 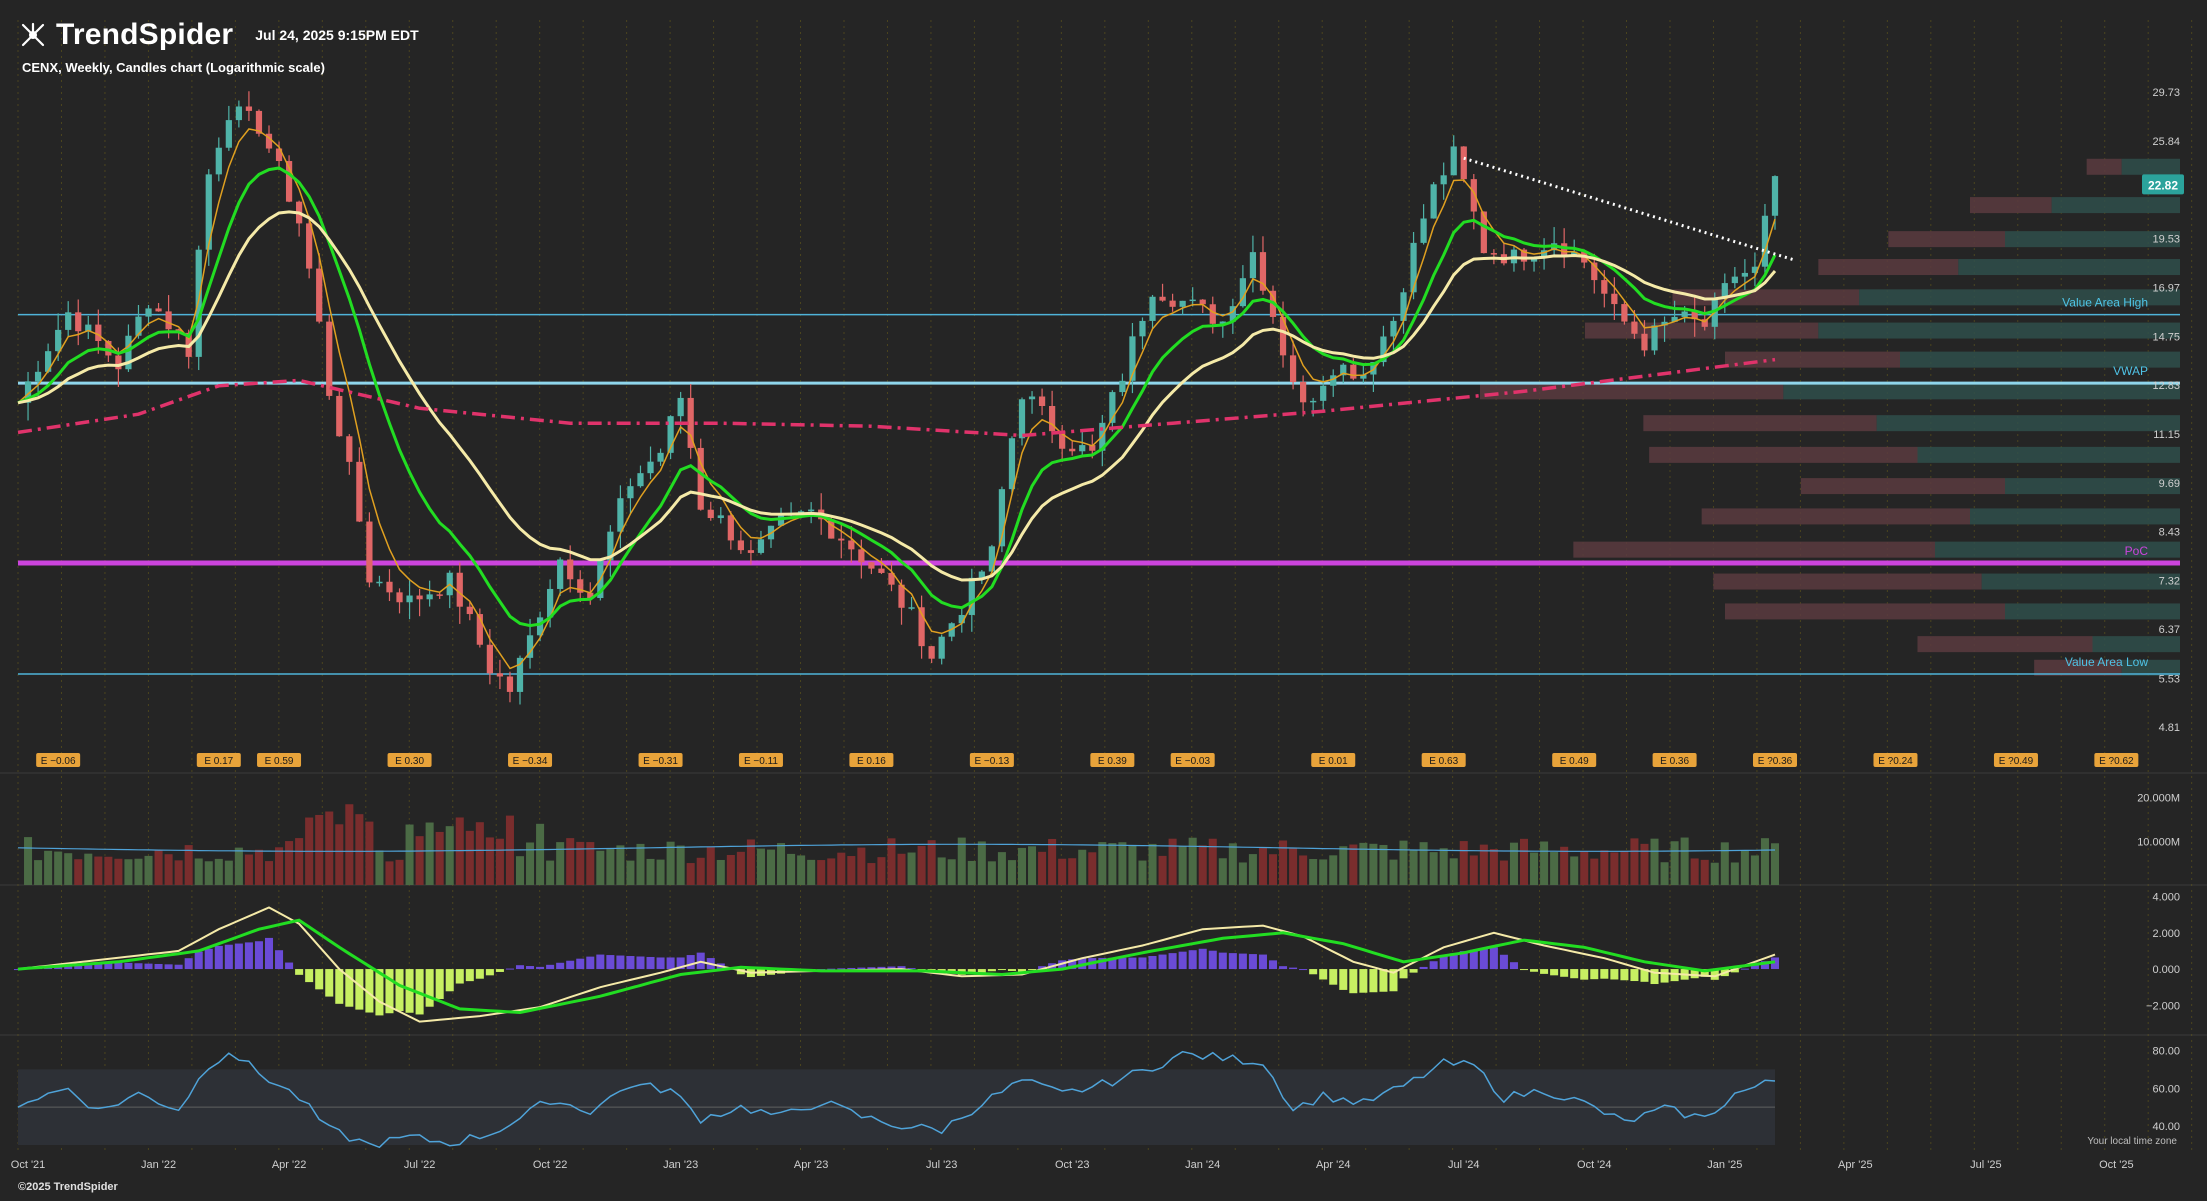 What do you see at coordinates (2158, 799) in the screenshot?
I see `volume-axis-tick: 20.000M` at bounding box center [2158, 799].